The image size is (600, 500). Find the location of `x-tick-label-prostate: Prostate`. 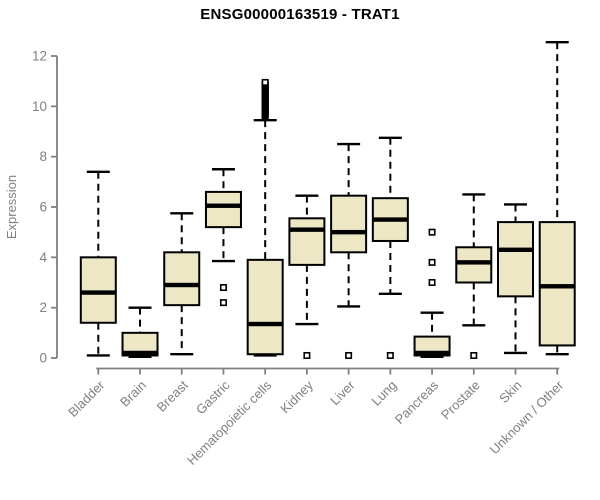

x-tick-label-prostate: Prostate is located at coordinates (460, 400).